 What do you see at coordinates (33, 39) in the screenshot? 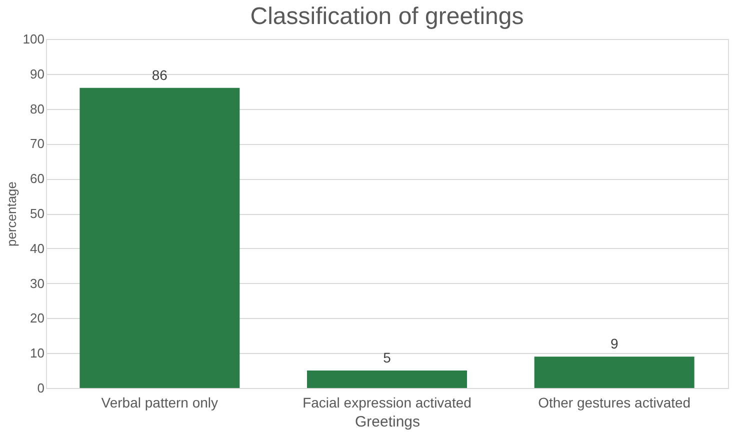
I see `y-tick-label: 100` at bounding box center [33, 39].